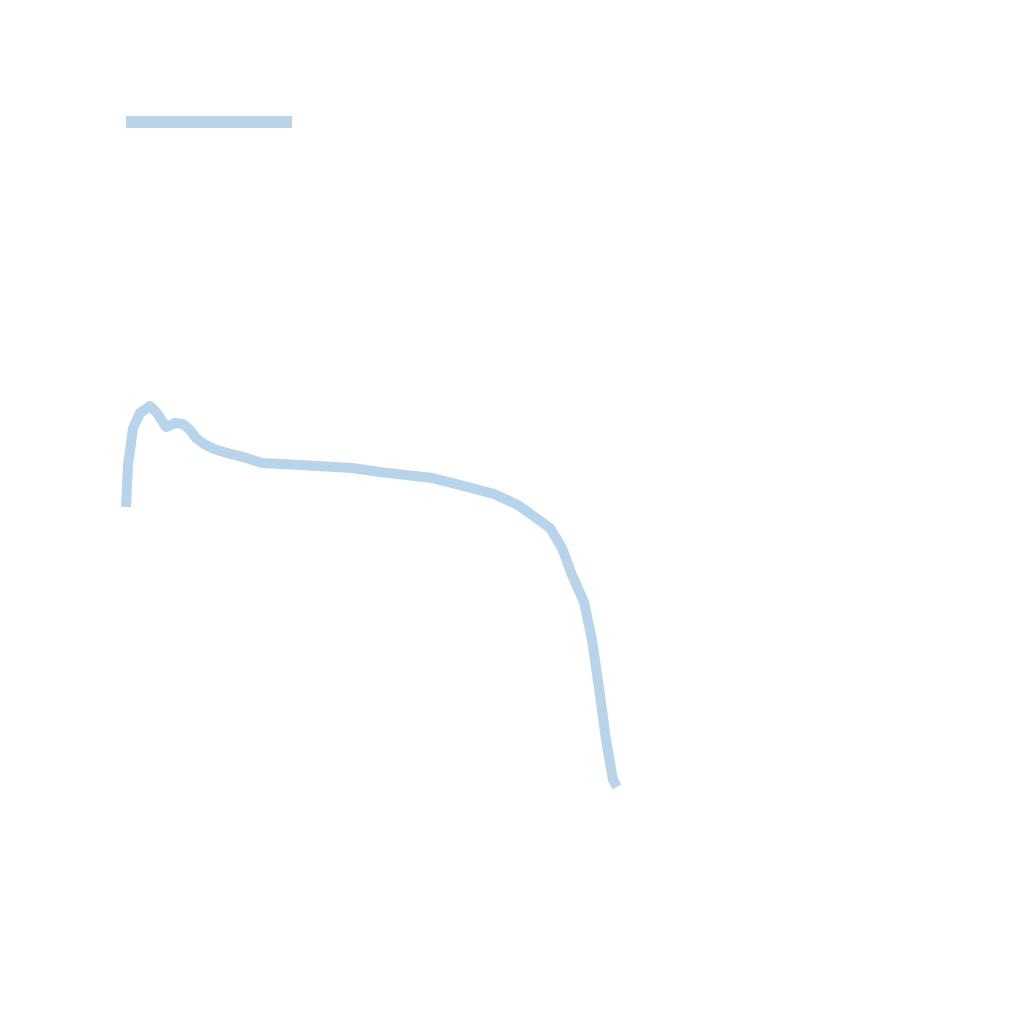 This screenshot has width=1024, height=1024. I want to click on legend-swatch, so click(209, 122).